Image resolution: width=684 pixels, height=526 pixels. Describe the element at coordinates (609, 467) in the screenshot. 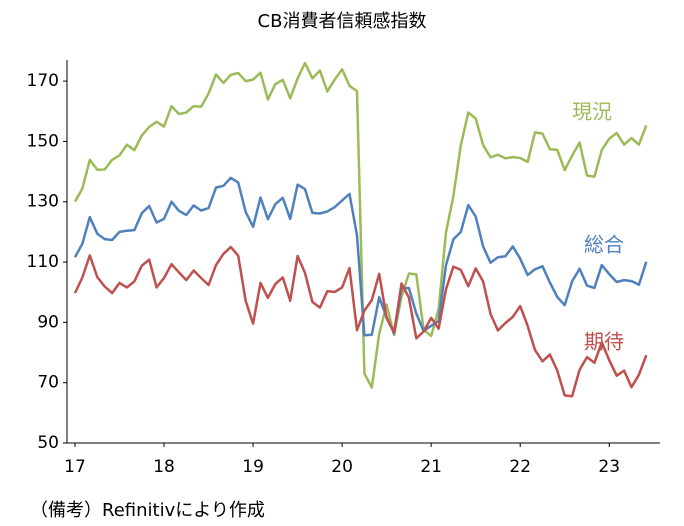

I see `x-tick-label: 23` at that location.